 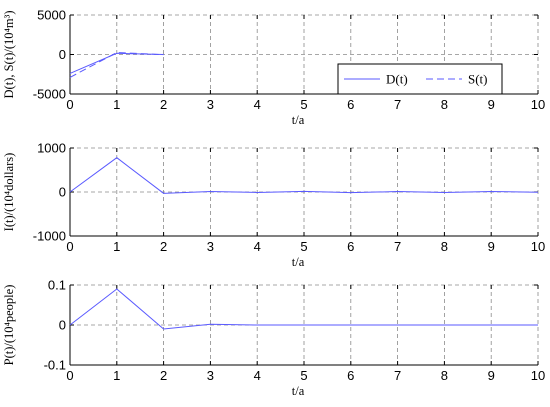 I want to click on y-tick-label: 5000, so click(x=51, y=15).